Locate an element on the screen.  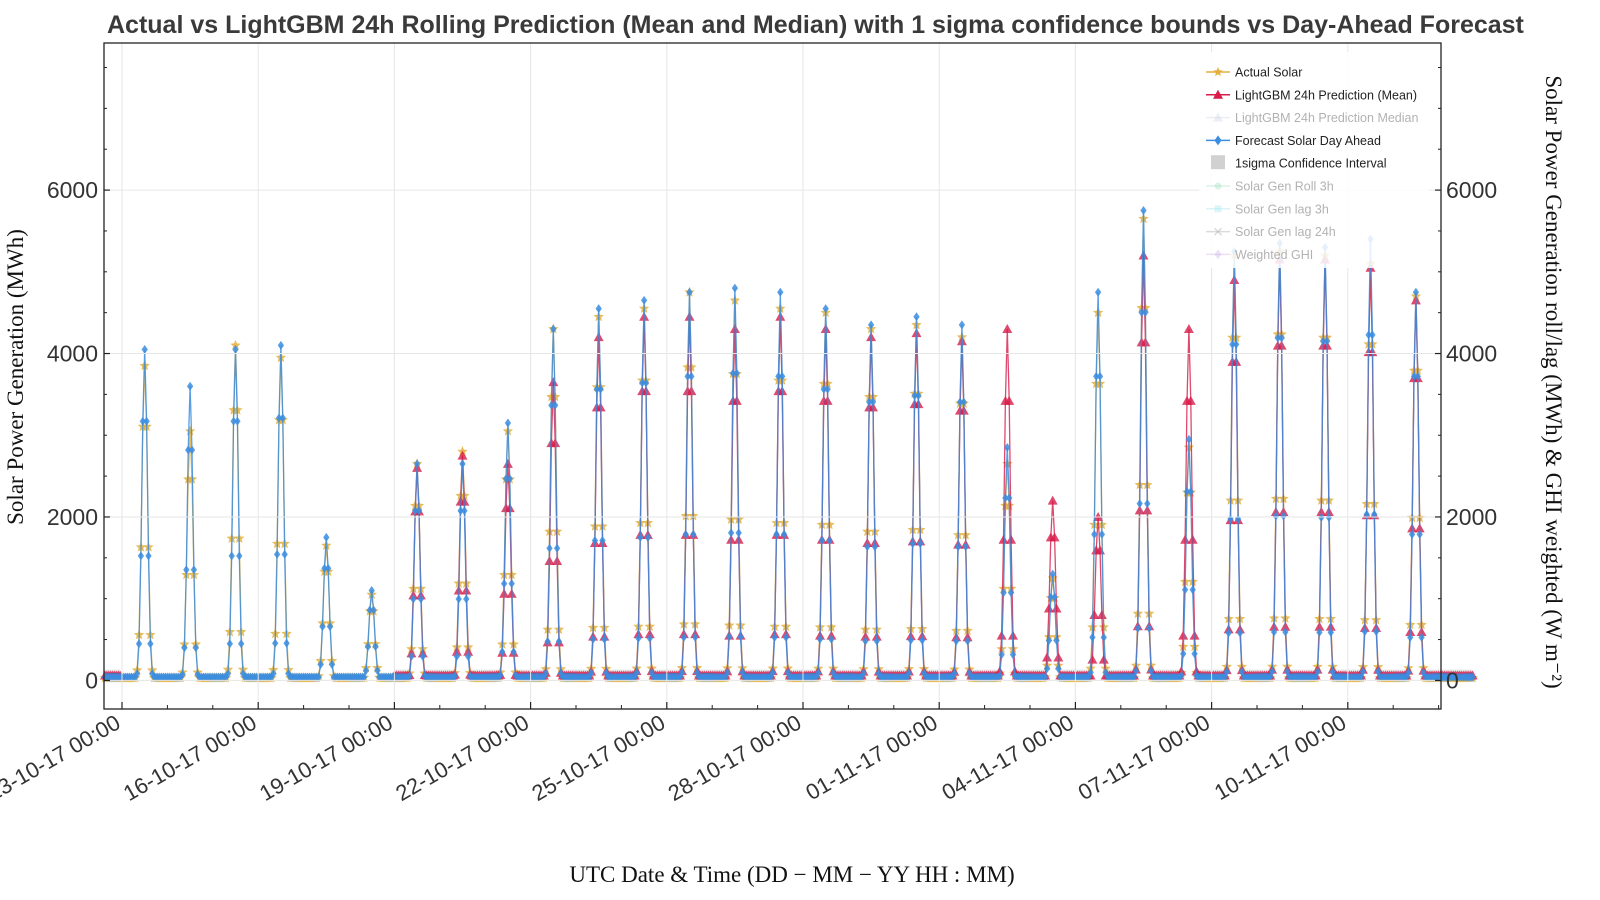
y-axis-label: Solar Power Generation (MWh) is located at coordinates (15, 377).